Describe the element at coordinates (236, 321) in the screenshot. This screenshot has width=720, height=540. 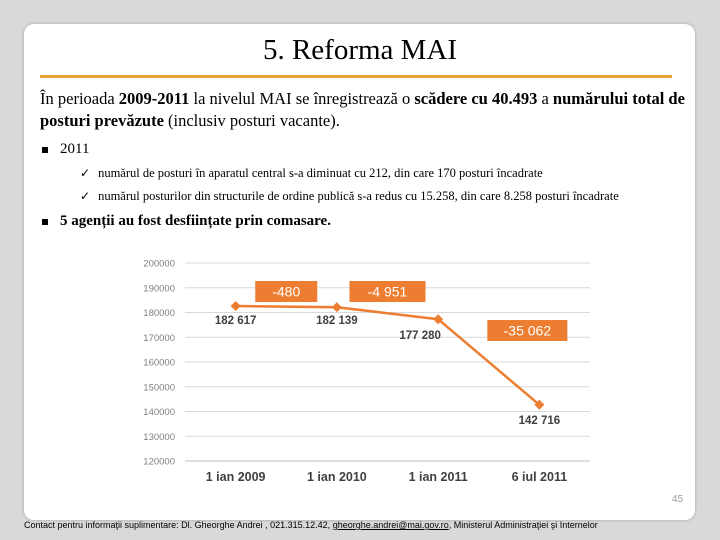
I see `data-label: 182 617` at that location.